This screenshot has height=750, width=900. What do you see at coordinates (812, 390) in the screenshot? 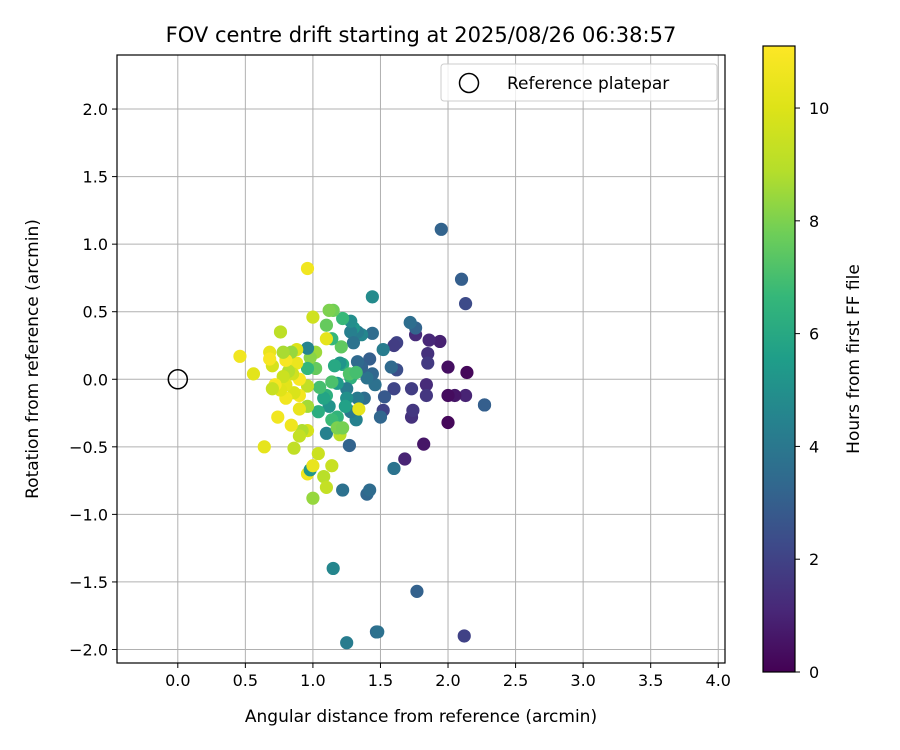
I see `colorbar-ticks: 0 2 4 6 8 10` at bounding box center [812, 390].